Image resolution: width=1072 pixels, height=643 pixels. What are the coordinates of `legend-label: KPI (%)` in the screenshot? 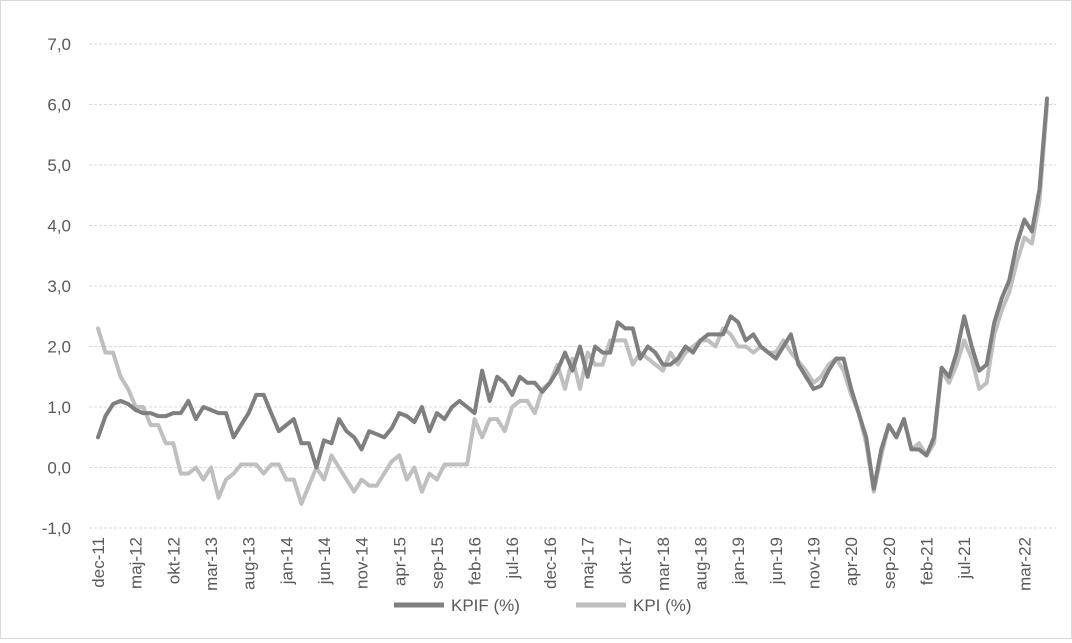 It's located at (662, 605).